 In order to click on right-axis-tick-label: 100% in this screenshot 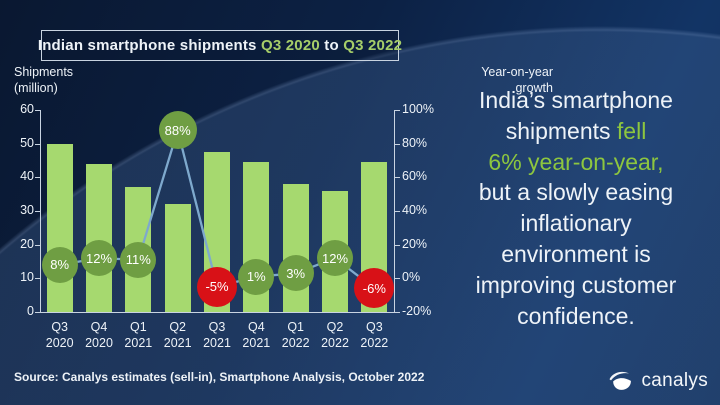, I will do `click(418, 109)`.